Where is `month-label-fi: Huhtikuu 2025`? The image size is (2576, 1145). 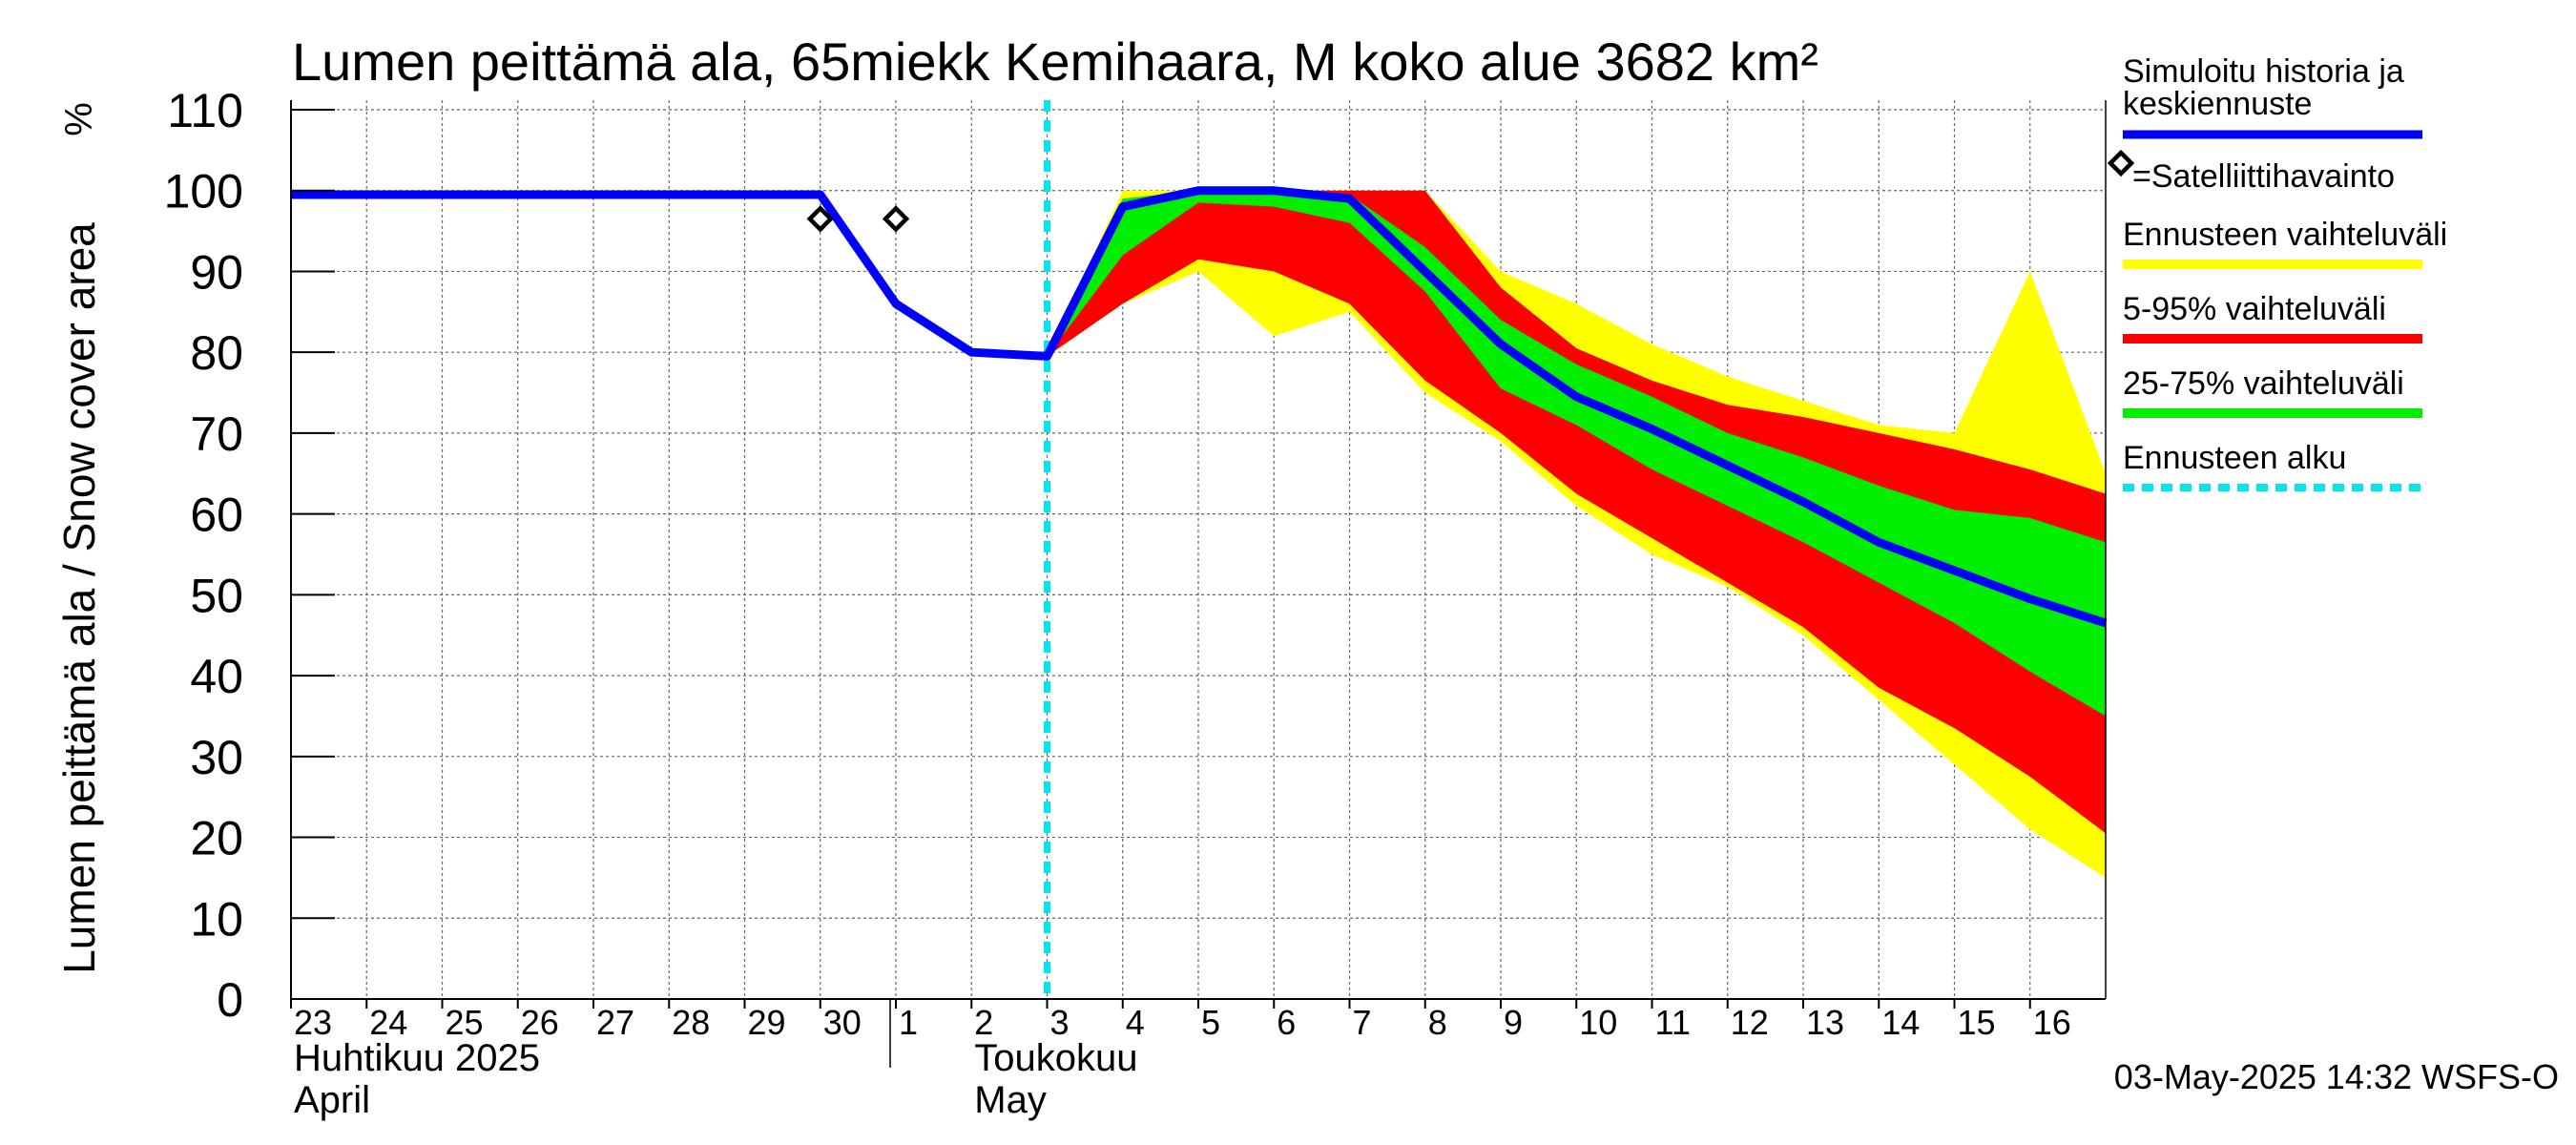
month-label-fi: Huhtikuu 2025 is located at coordinates (417, 1058).